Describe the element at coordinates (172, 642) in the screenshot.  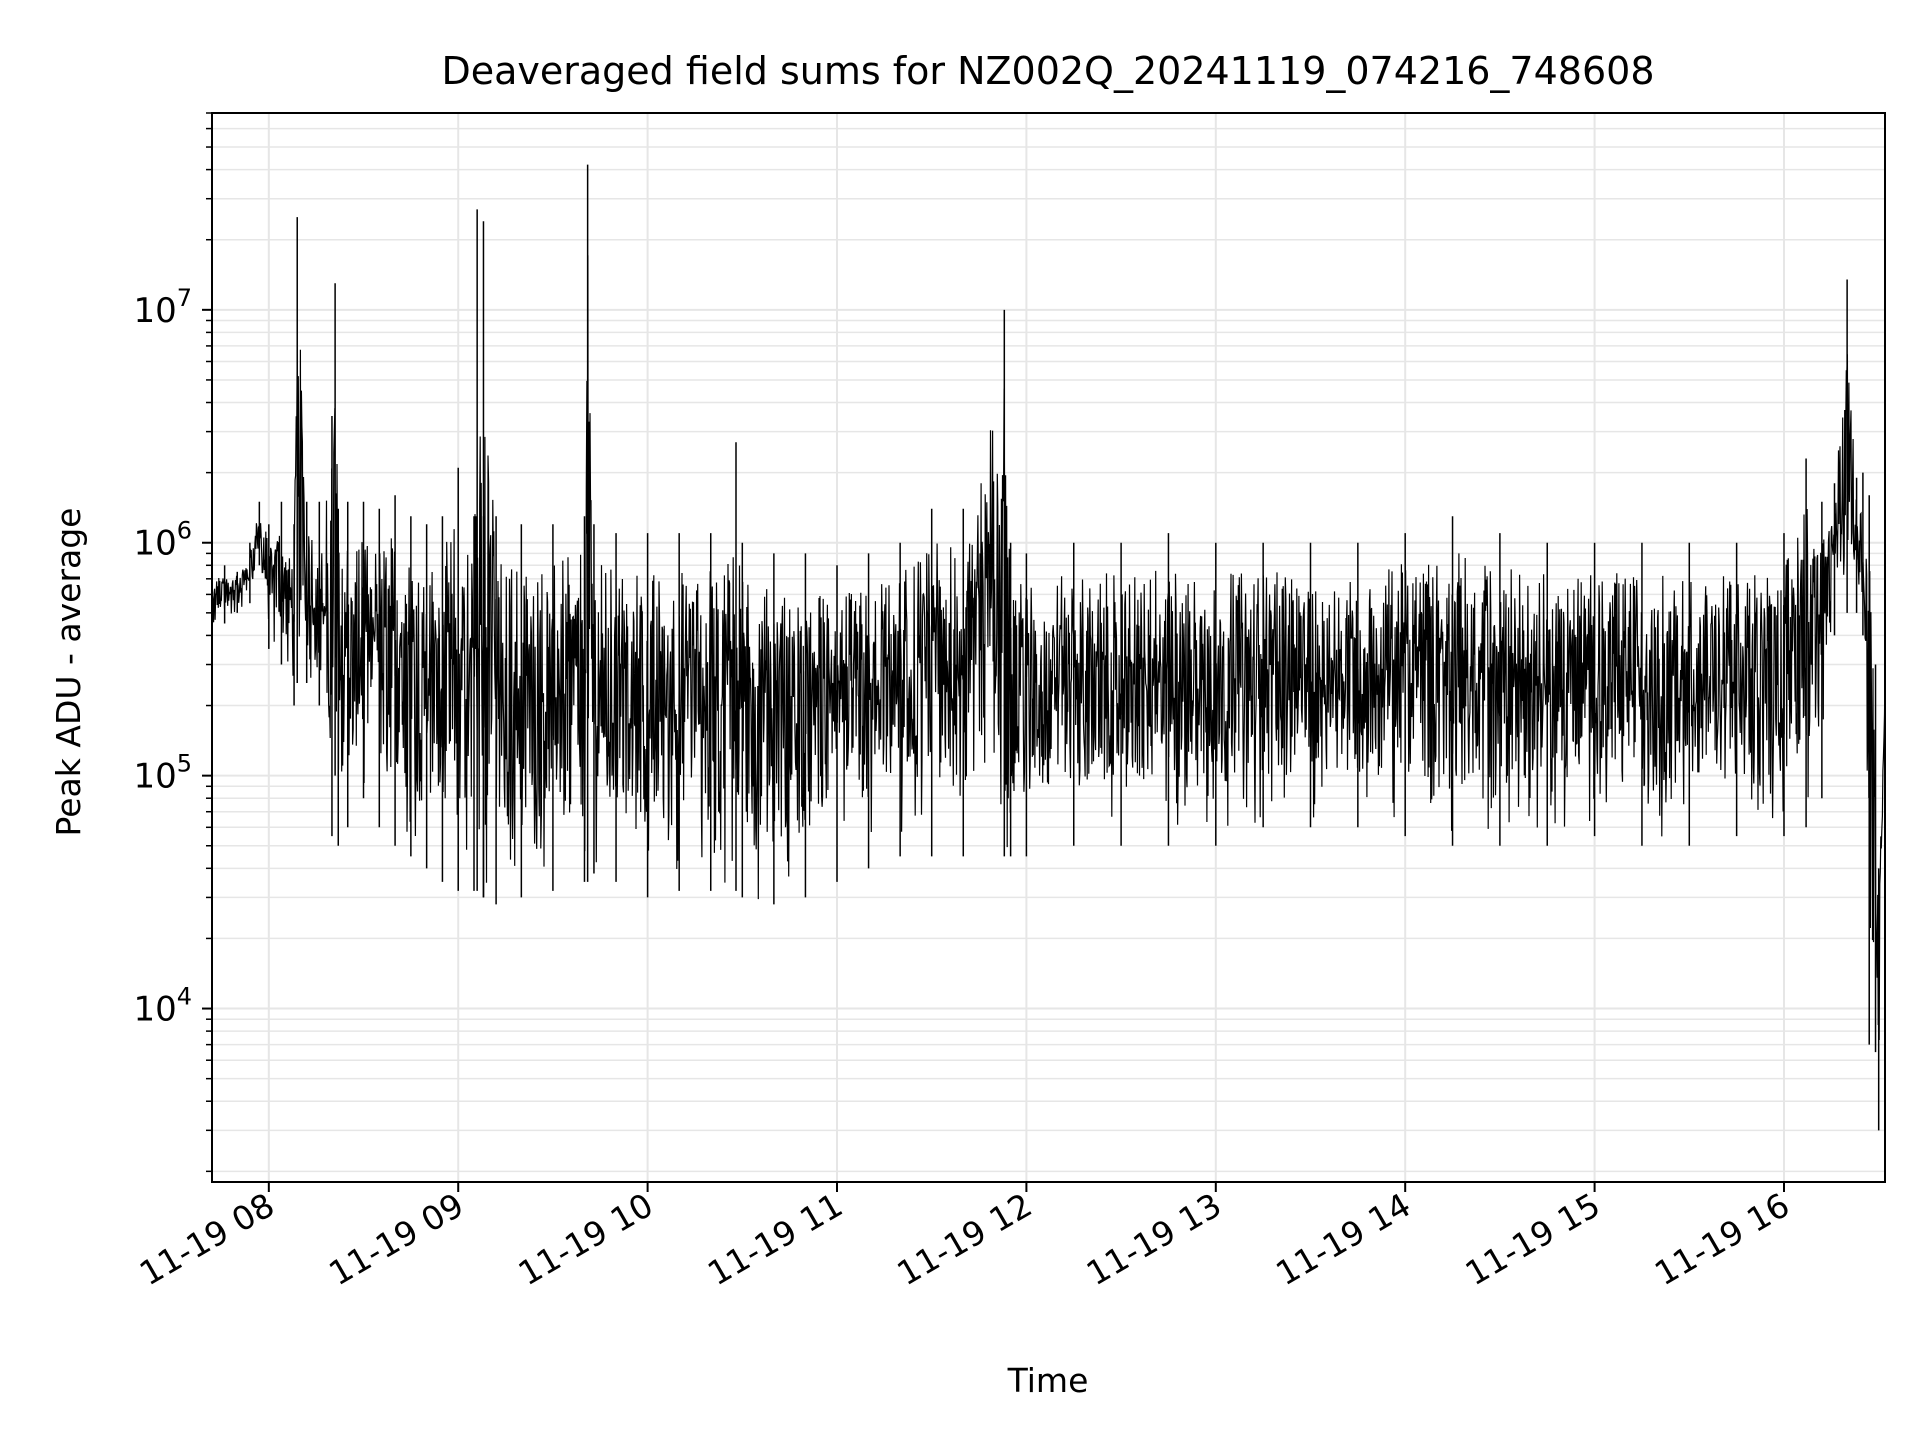
I see `y-axis-ticks: 10⁴ 10⁵ 10⁶ 10⁷` at that location.